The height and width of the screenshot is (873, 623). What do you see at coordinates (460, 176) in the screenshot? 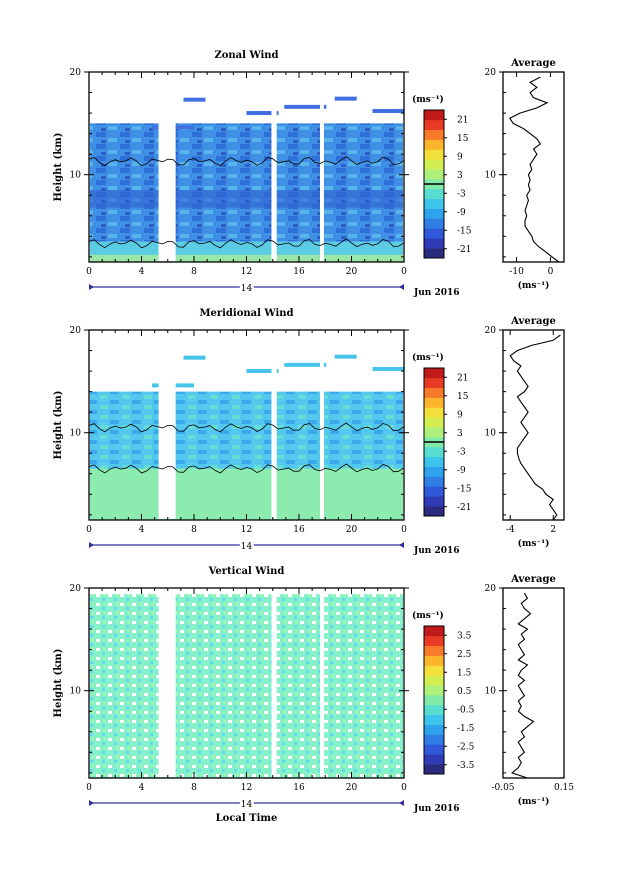
I see `colorbar-tick-label: 3` at bounding box center [460, 176].